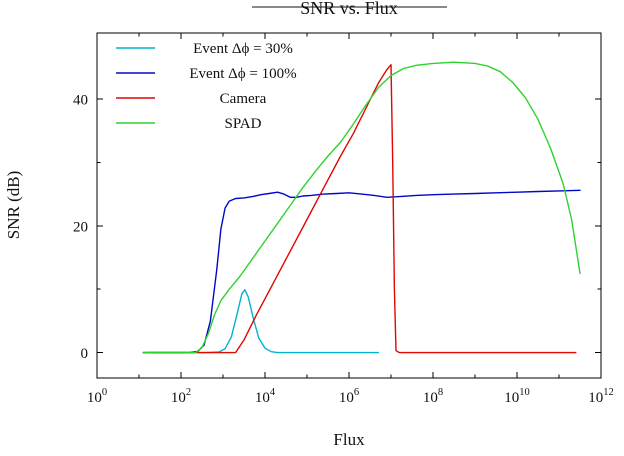 Image resolution: width=624 pixels, height=456 pixels. Describe the element at coordinates (13, 205) in the screenshot. I see `y-axis-label: SNR (dB)` at that location.